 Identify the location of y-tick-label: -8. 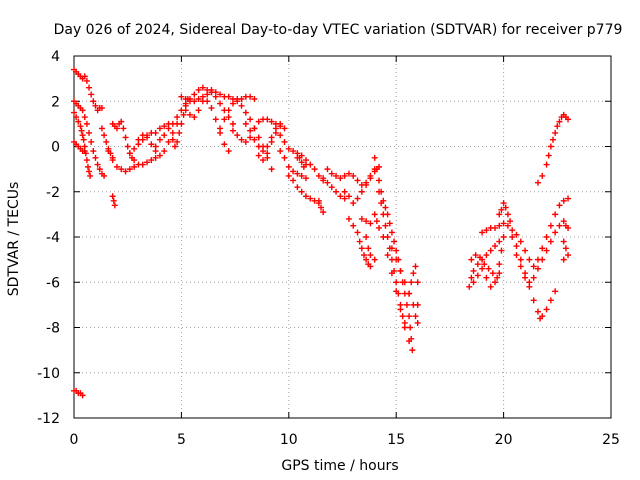
(53, 329).